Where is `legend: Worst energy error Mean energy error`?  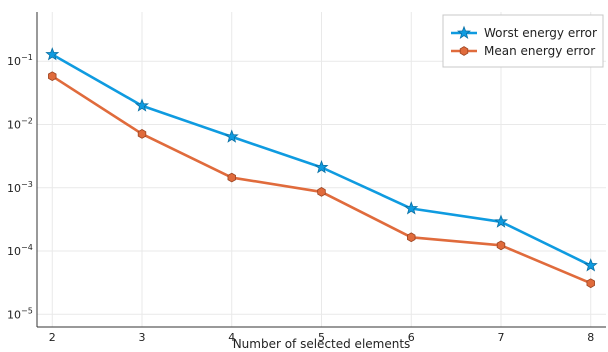 legend: Worst energy error Mean energy error is located at coordinates (523, 41).